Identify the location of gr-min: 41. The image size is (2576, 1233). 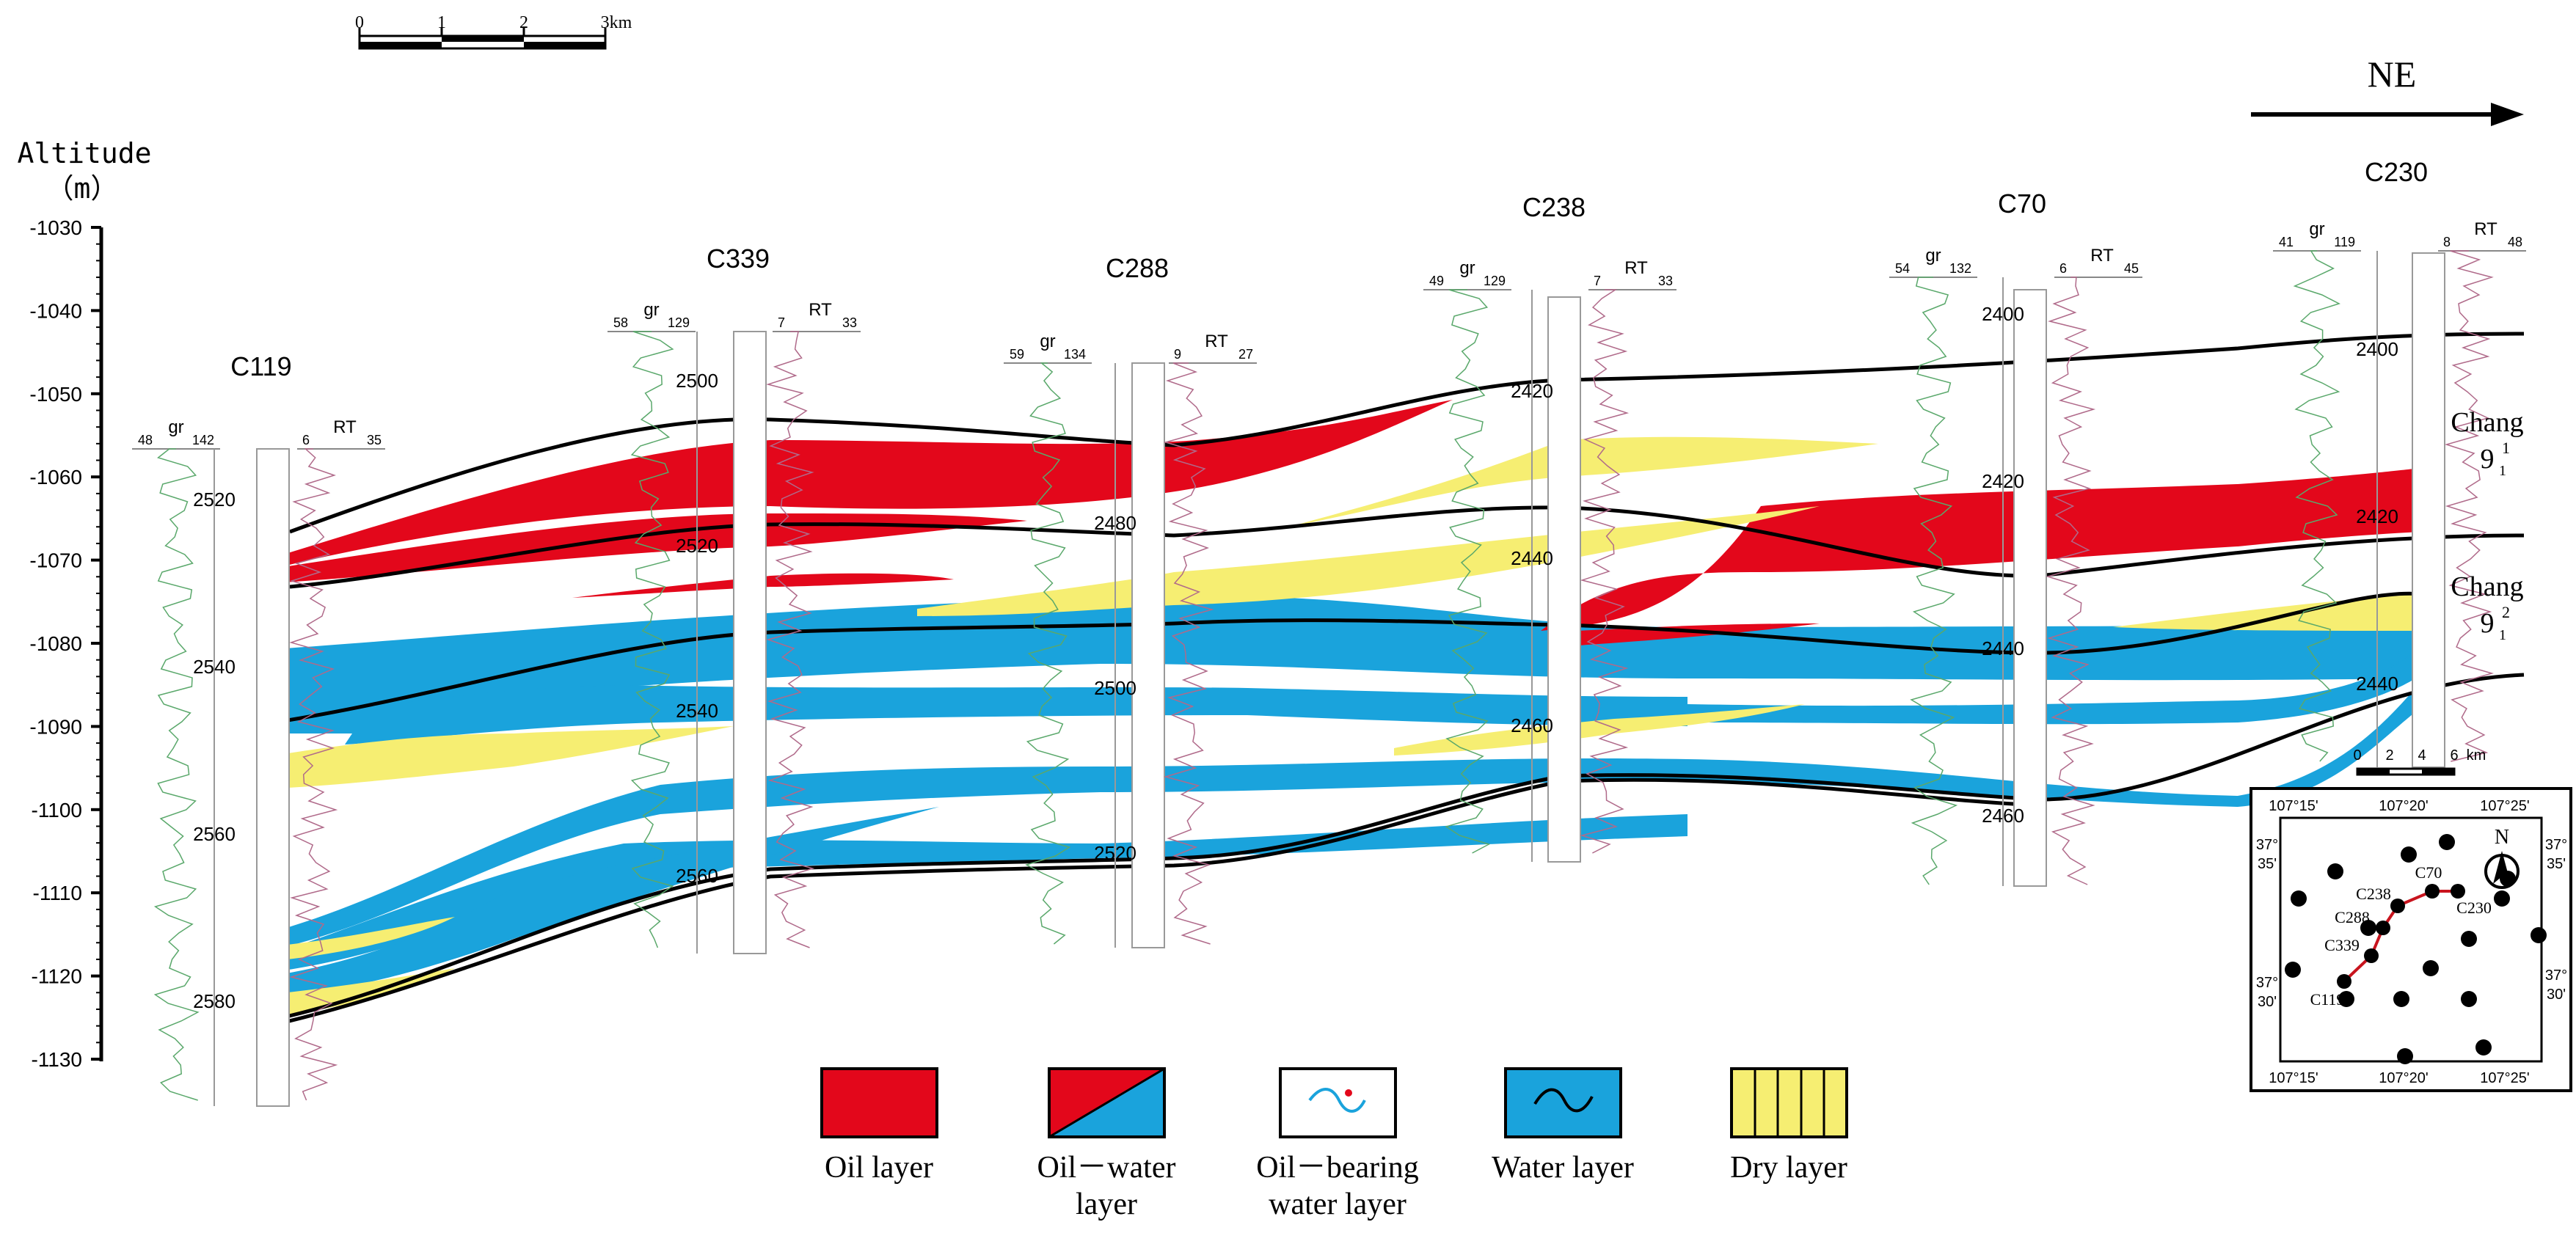
(2286, 242).